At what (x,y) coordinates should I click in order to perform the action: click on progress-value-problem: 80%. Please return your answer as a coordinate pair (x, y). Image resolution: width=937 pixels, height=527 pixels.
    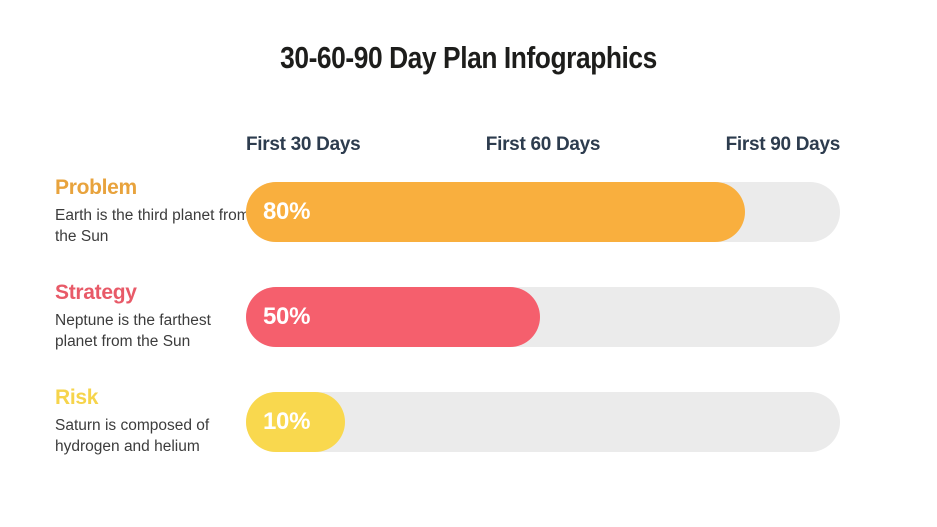
    Looking at the image, I should click on (287, 211).